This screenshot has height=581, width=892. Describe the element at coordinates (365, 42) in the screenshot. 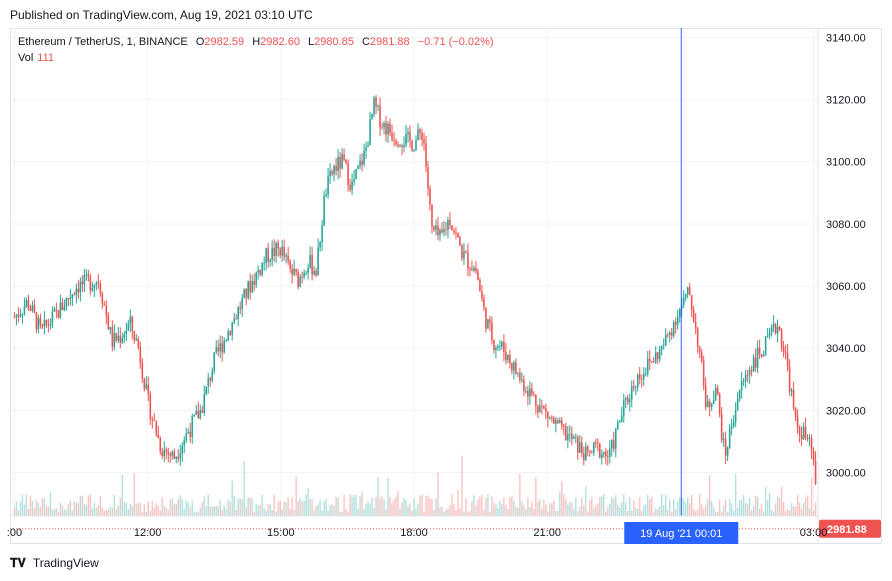

I see `close-label: C` at that location.